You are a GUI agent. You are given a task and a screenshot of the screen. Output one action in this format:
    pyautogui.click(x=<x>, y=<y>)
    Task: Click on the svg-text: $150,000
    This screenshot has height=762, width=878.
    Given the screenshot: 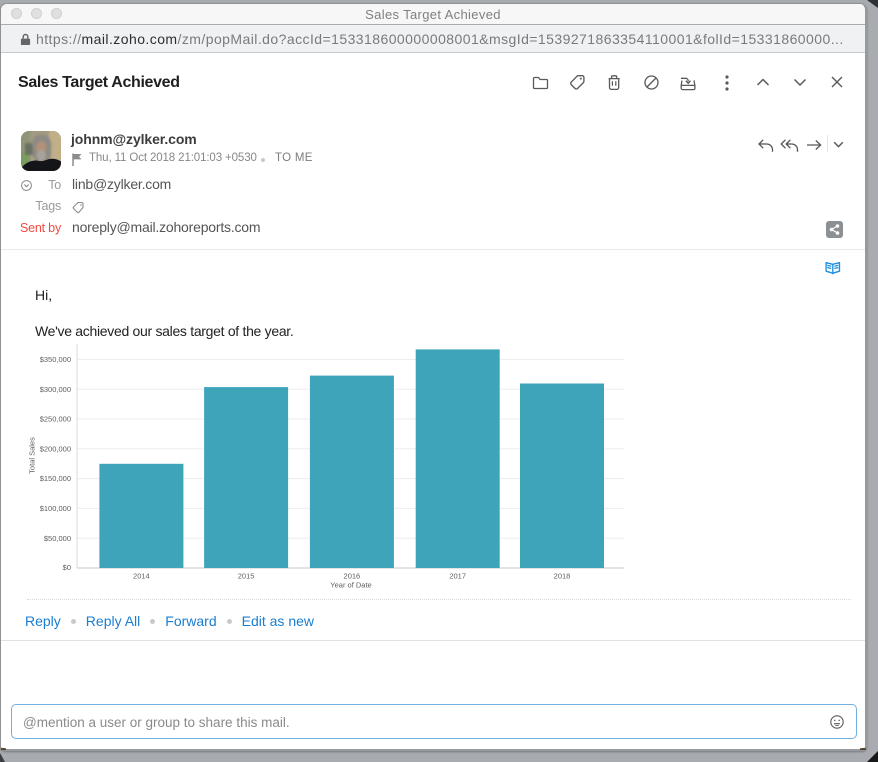 What is the action you would take?
    pyautogui.click(x=55, y=478)
    